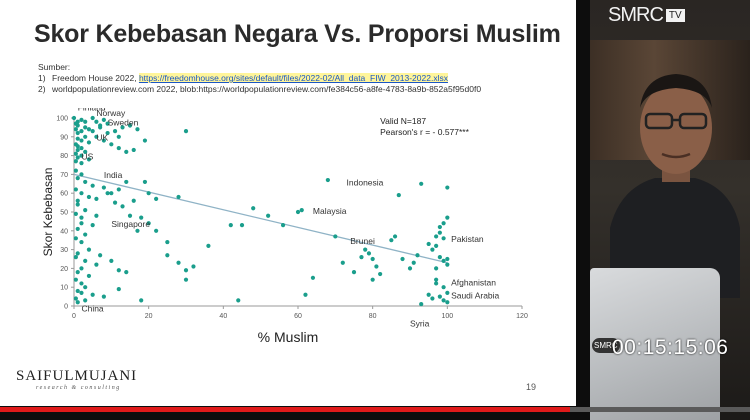 This screenshot has height=420, width=750. Describe the element at coordinates (403, 121) in the screenshot. I see `stats-annotation: Valid N=187` at that location.